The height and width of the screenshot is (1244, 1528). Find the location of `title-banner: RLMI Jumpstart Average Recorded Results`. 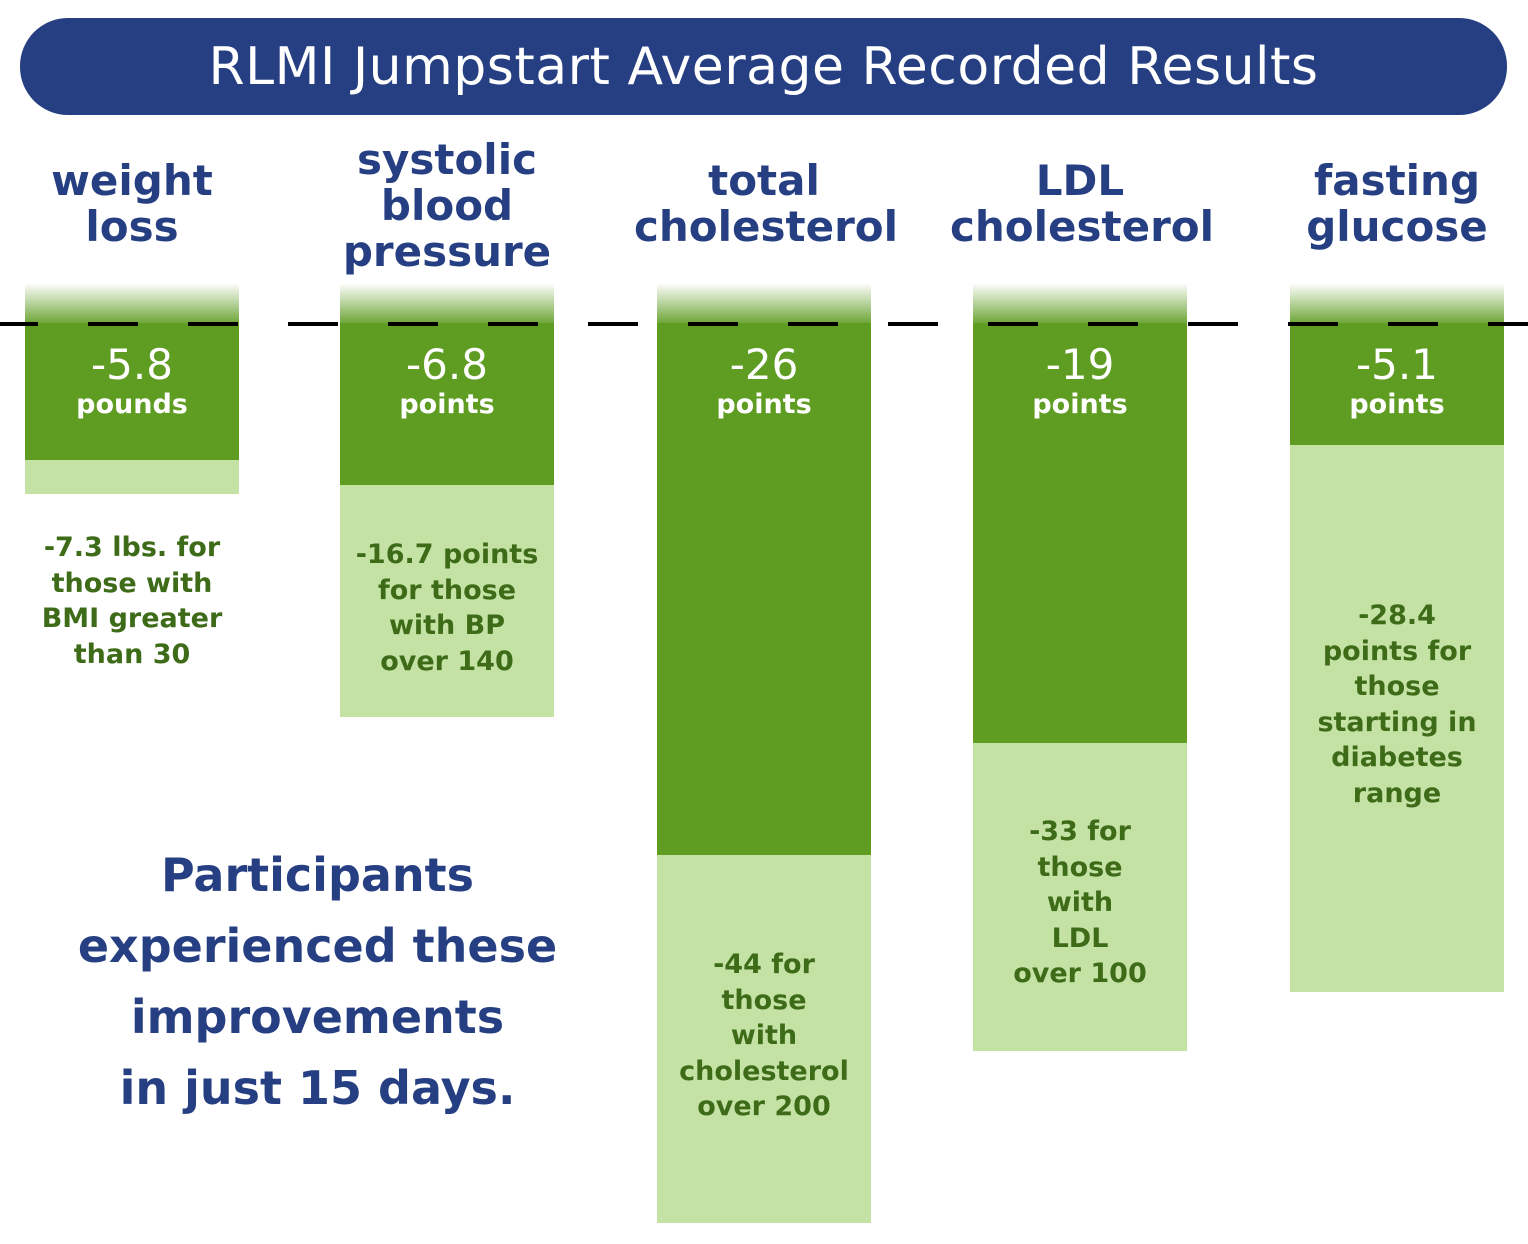

title-banner: RLMI Jumpstart Average Recorded Results is located at coordinates (763, 66).